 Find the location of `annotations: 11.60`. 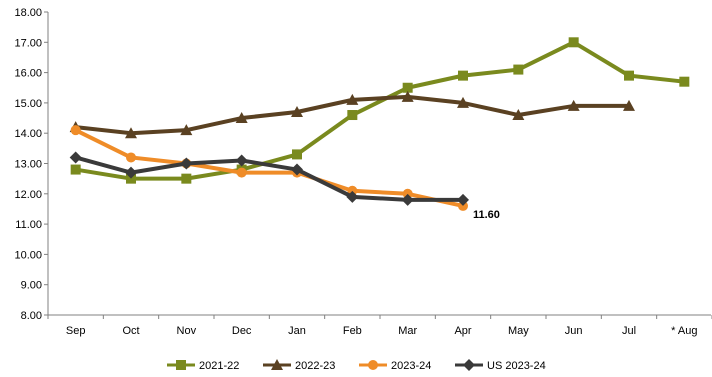

annotations: 11.60 is located at coordinates (486, 215).